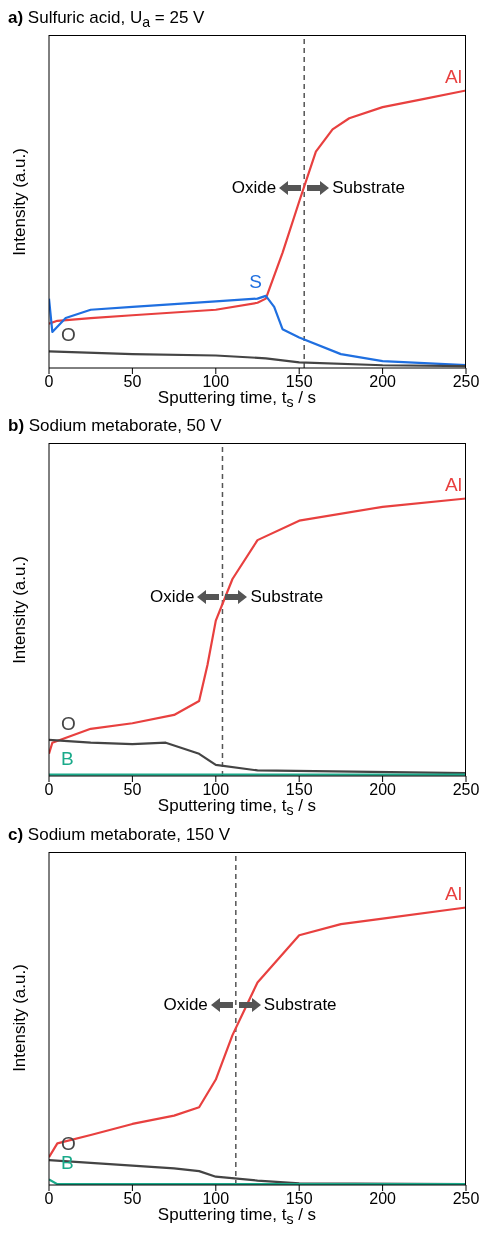  What do you see at coordinates (106, 19) in the screenshot?
I see `chart-title: a) Sulfuric acid, U$_{a}$ = 25 V` at bounding box center [106, 19].